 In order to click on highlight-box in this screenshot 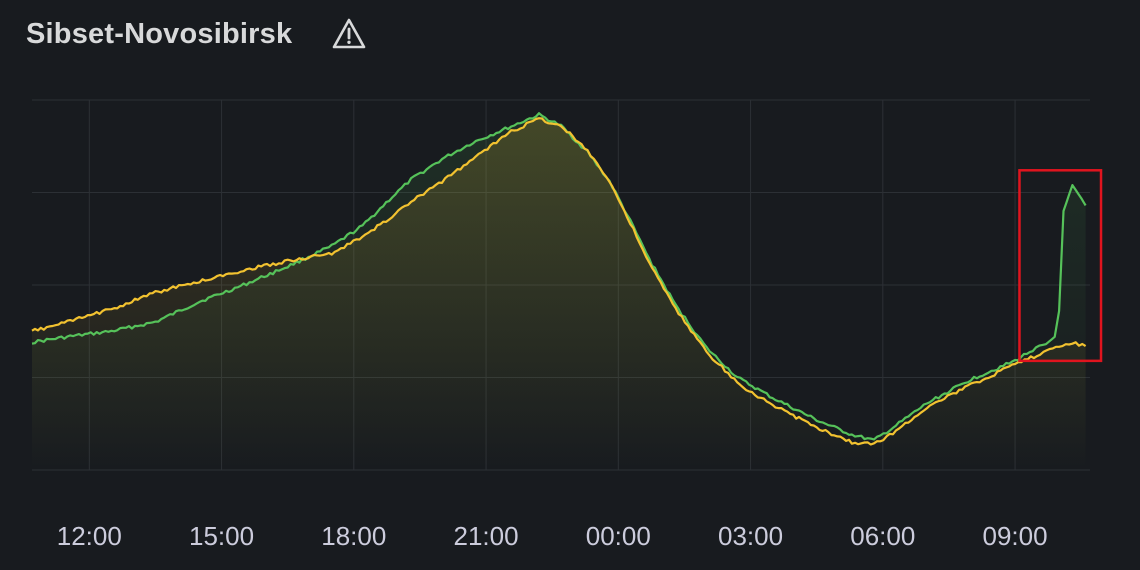, I will do `click(1060, 266)`.